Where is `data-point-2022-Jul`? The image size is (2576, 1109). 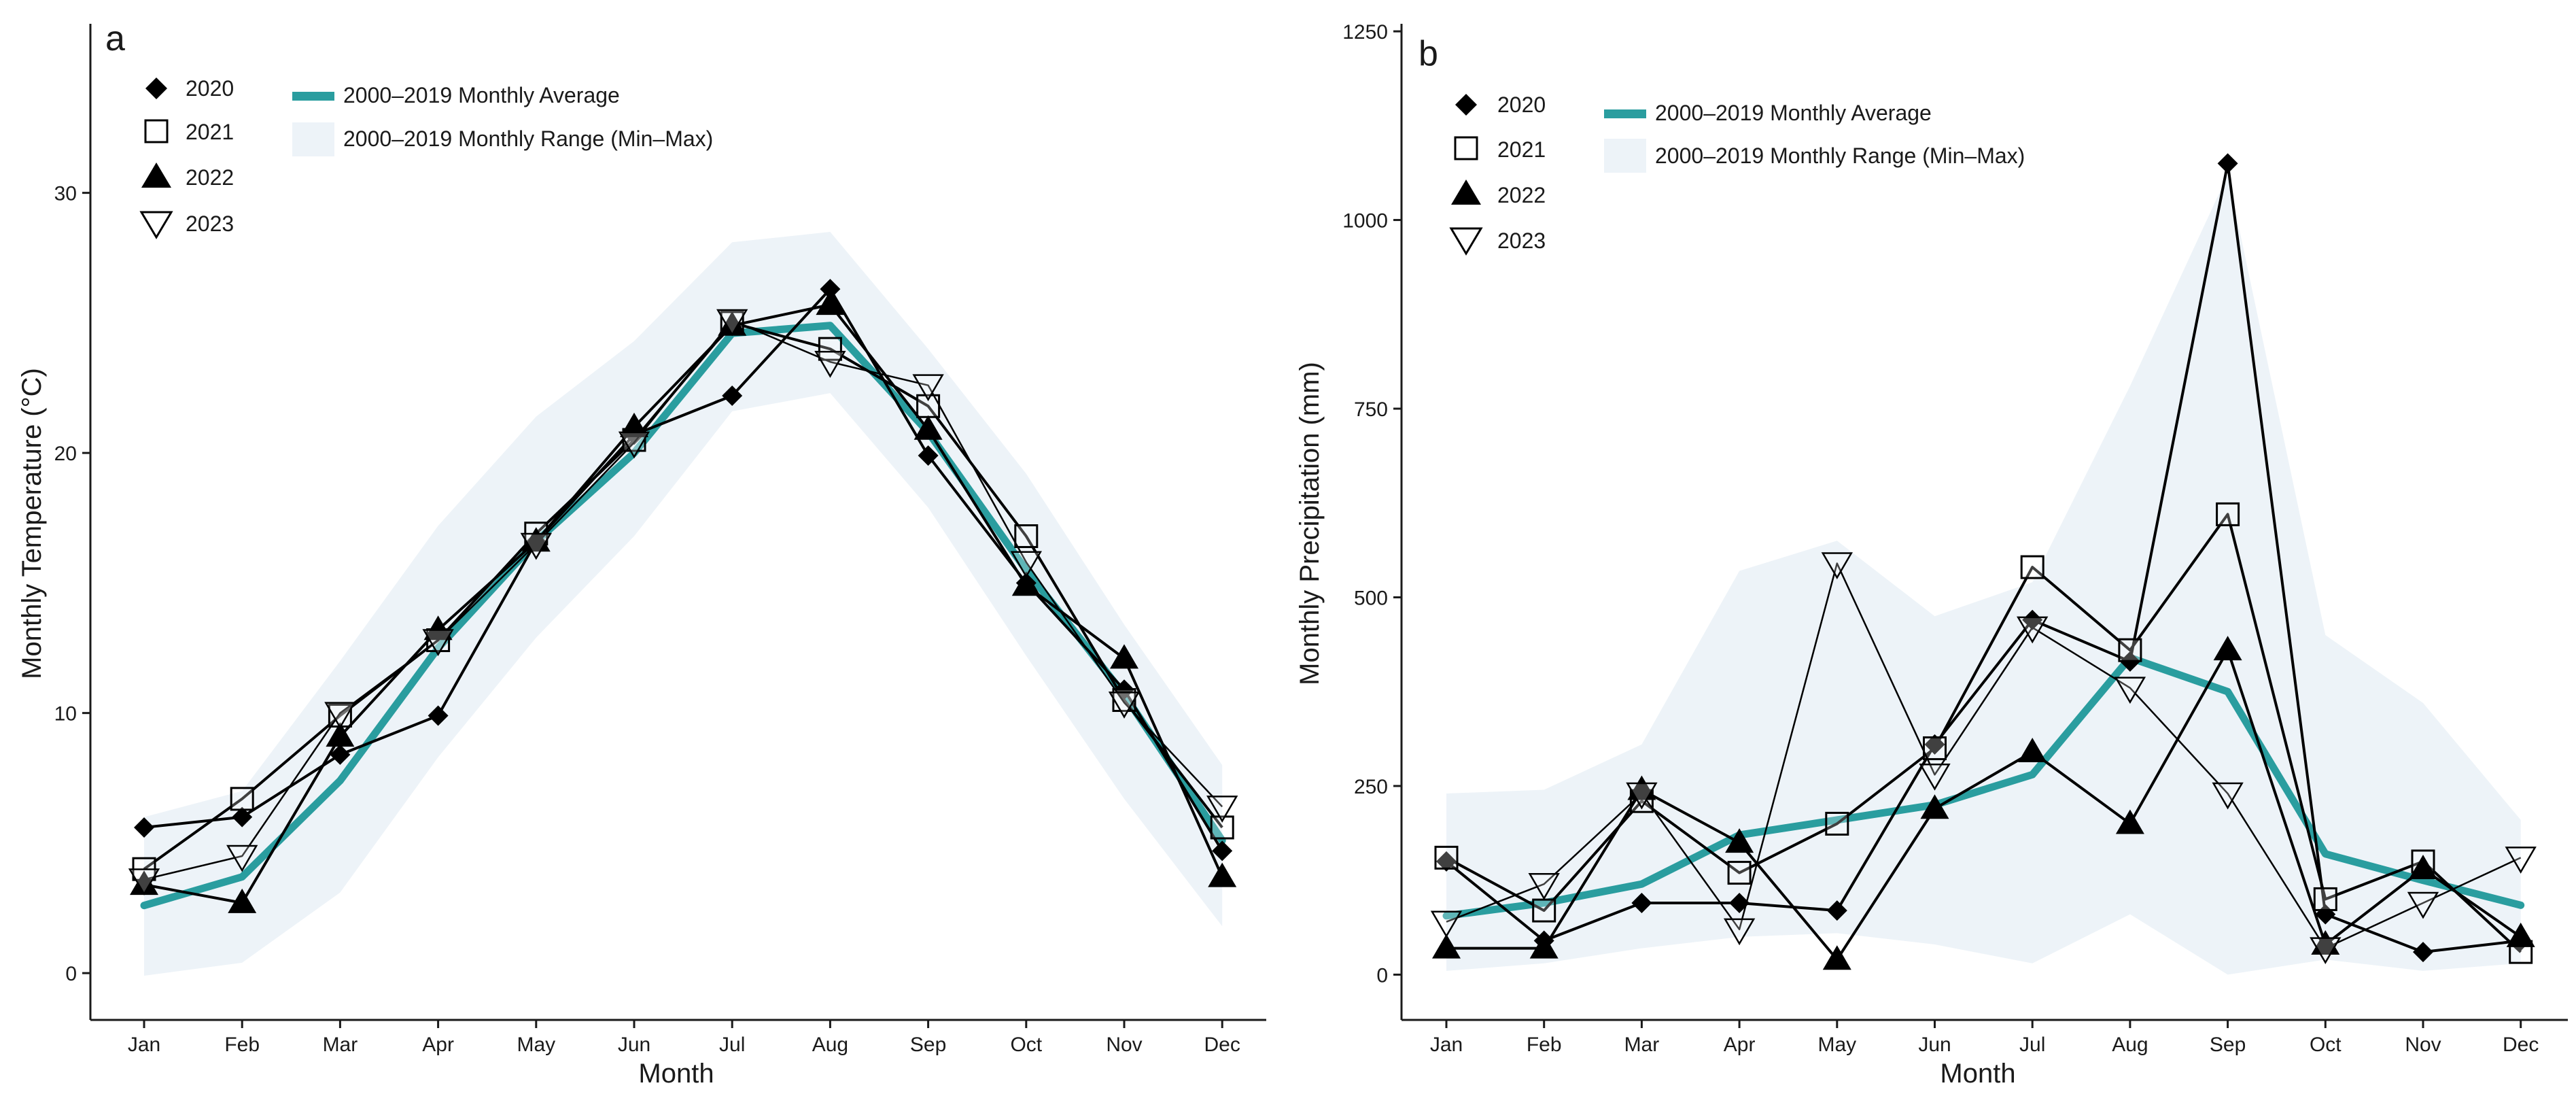 data-point-2022-Jul is located at coordinates (2032, 750).